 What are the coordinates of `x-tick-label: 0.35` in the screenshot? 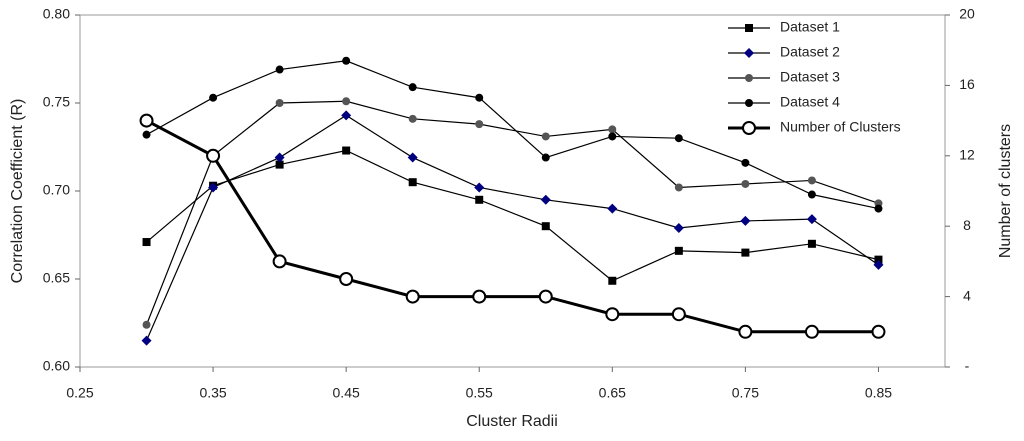 It's located at (212, 393).